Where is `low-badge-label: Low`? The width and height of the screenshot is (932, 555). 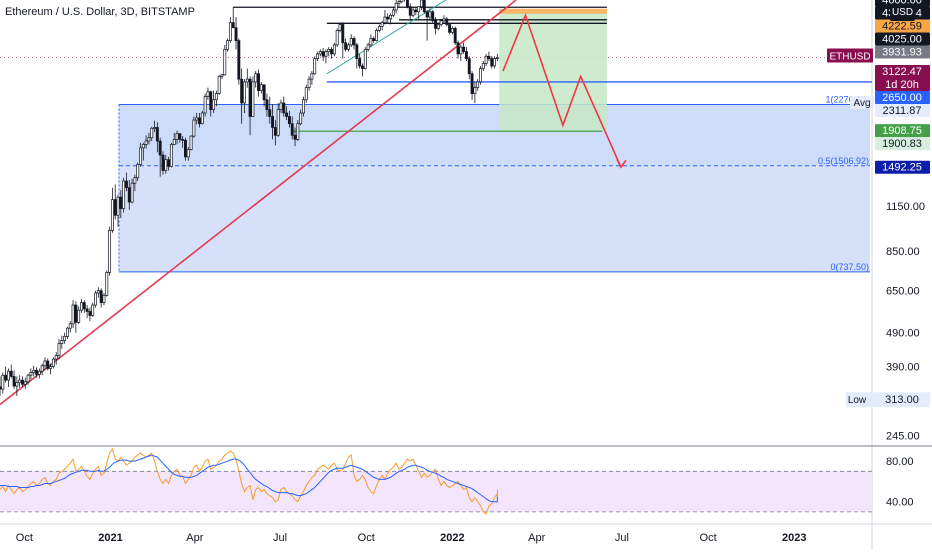 low-badge-label: Low is located at coordinates (857, 400).